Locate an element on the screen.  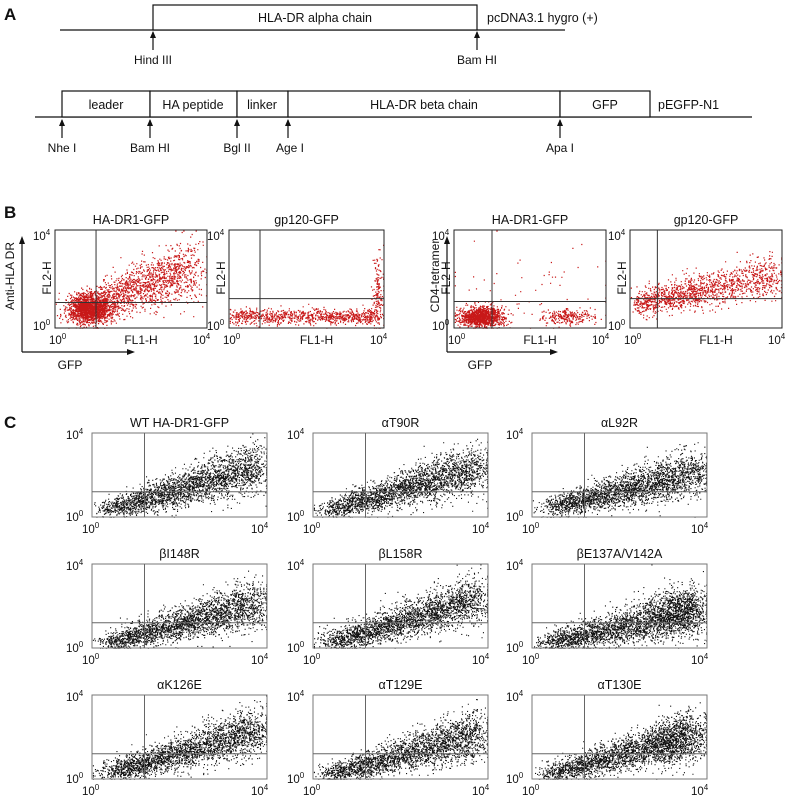
nhe-i-arrowhead is located at coordinates (62, 122).